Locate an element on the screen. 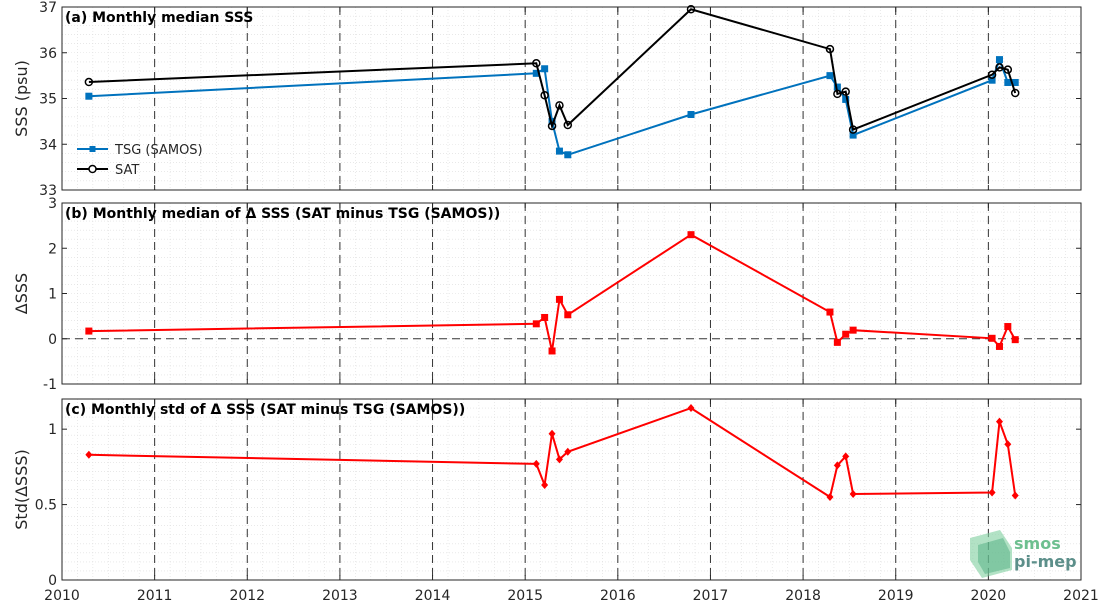 Image resolution: width=1107 pixels, height=609 pixels. series-delta is located at coordinates (552, 453).